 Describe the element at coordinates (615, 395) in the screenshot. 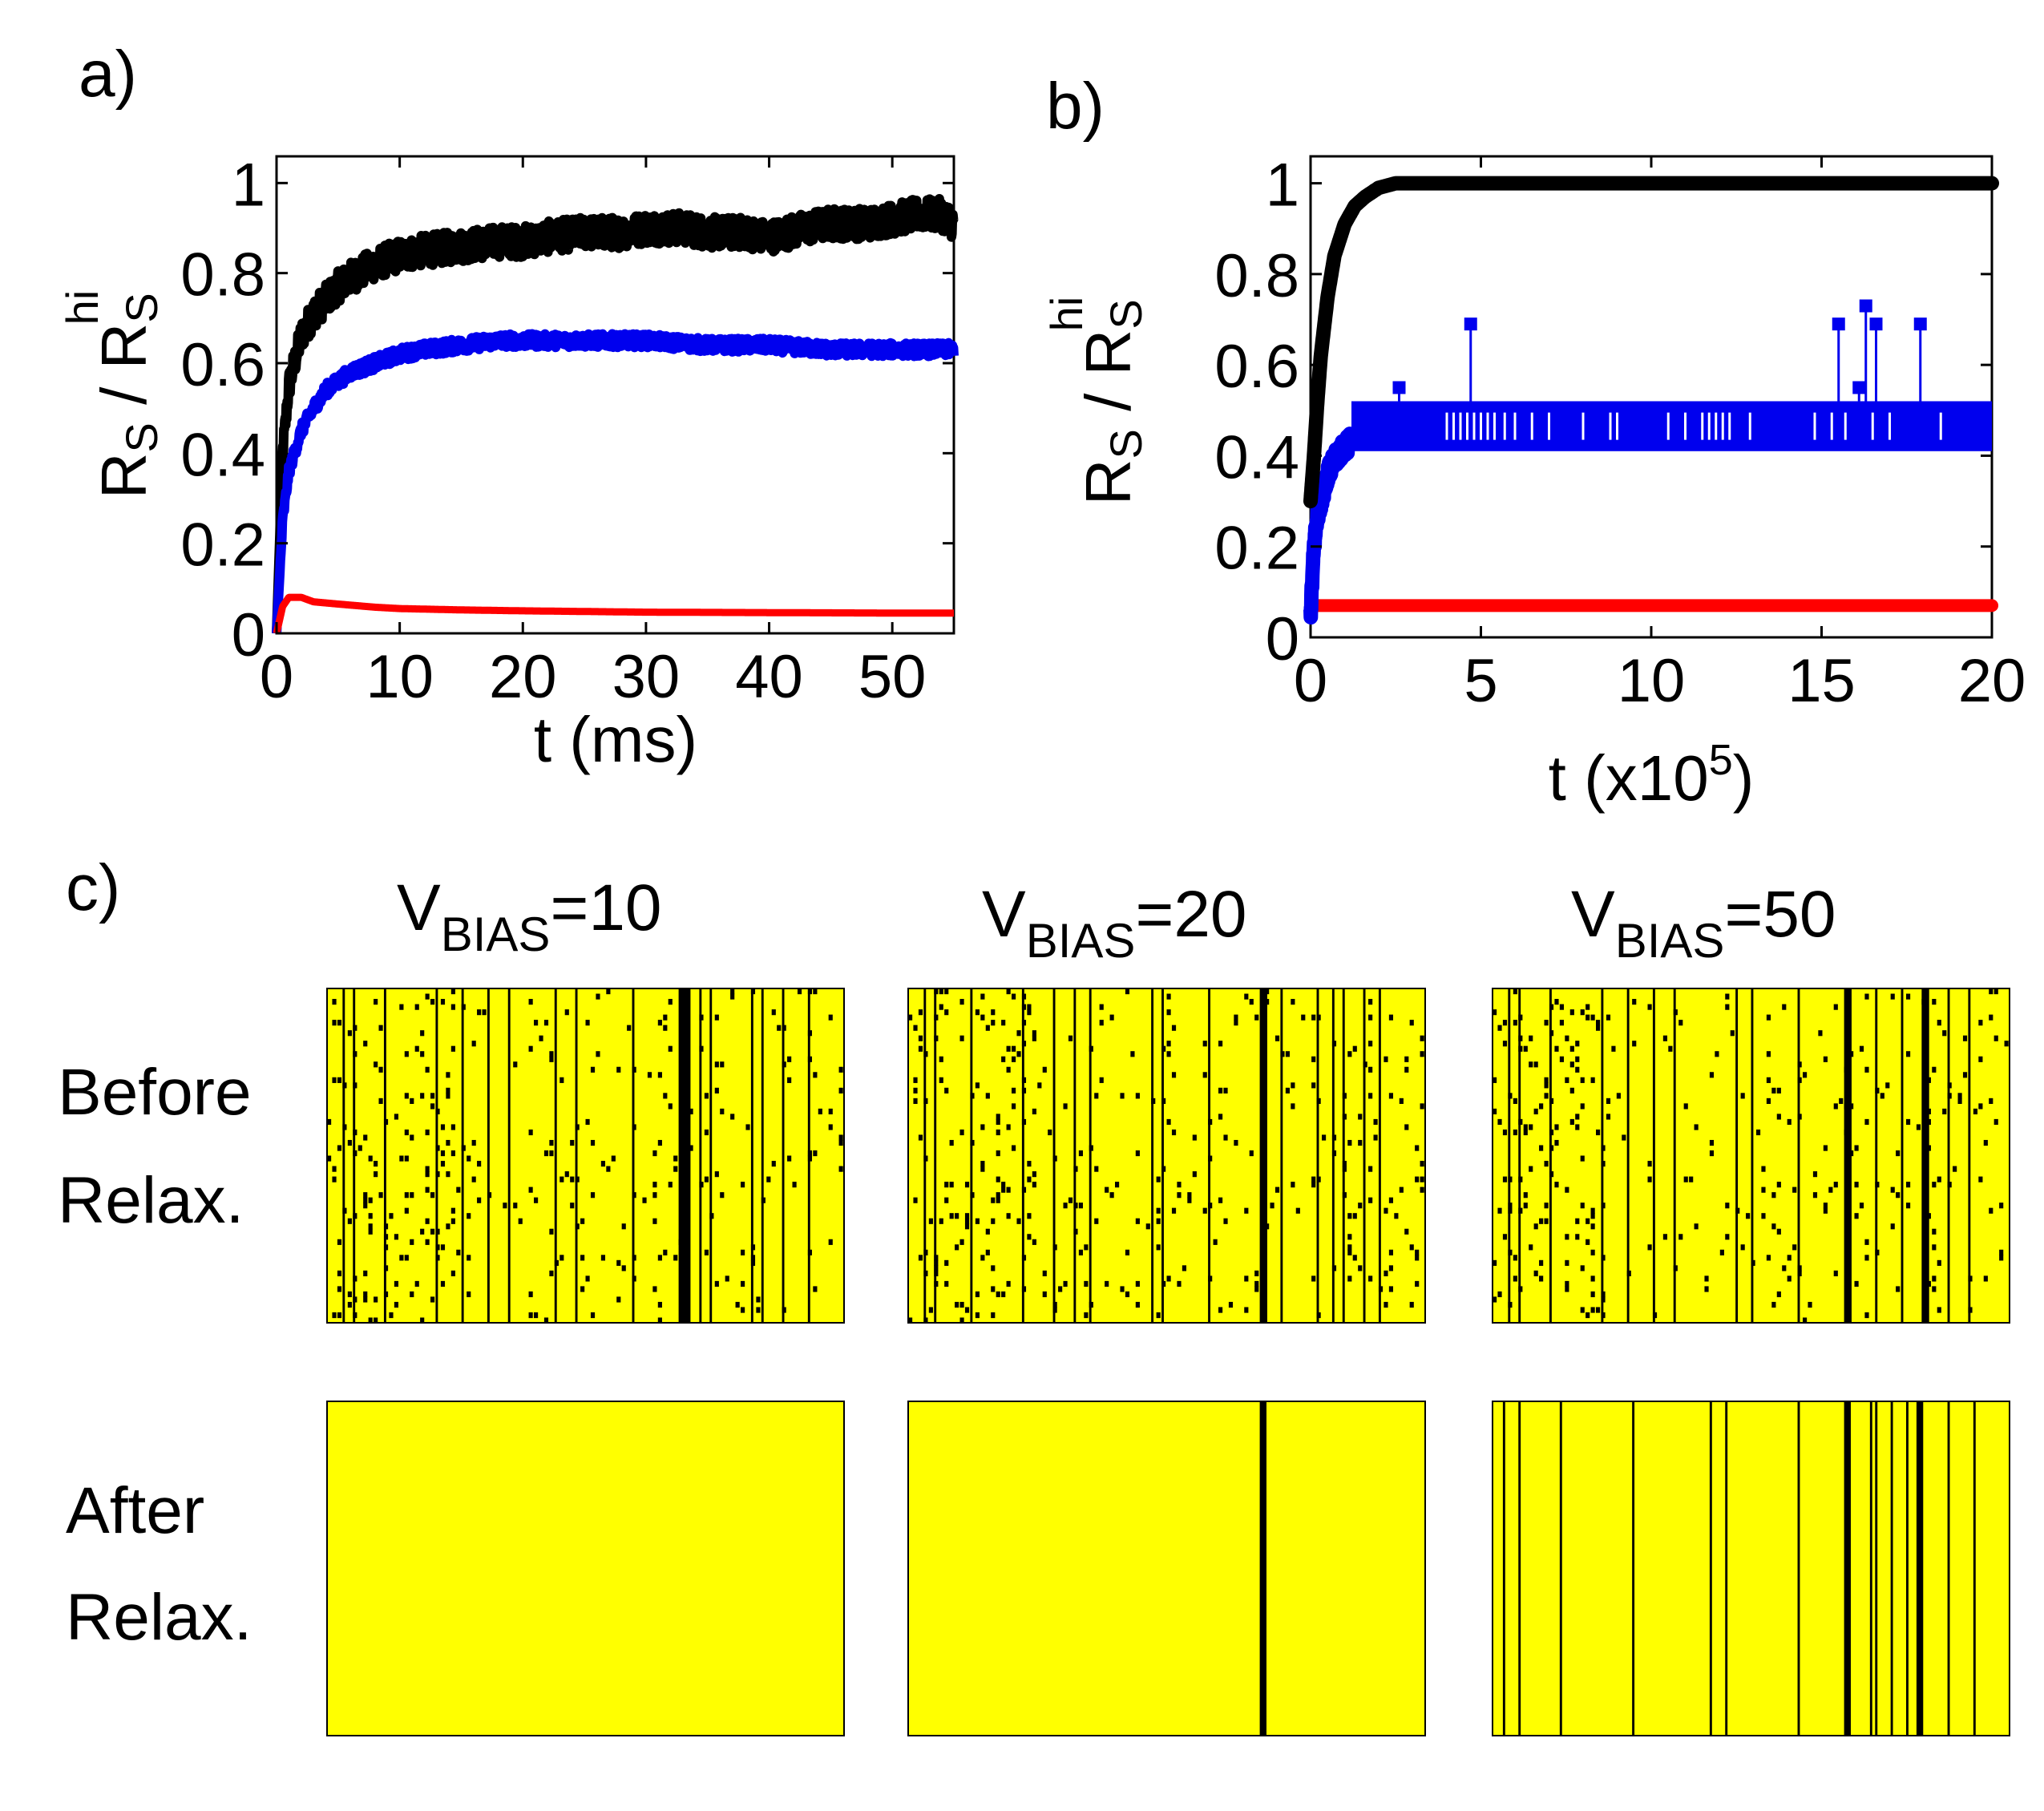

I see `panel-a-plot-frame` at that location.